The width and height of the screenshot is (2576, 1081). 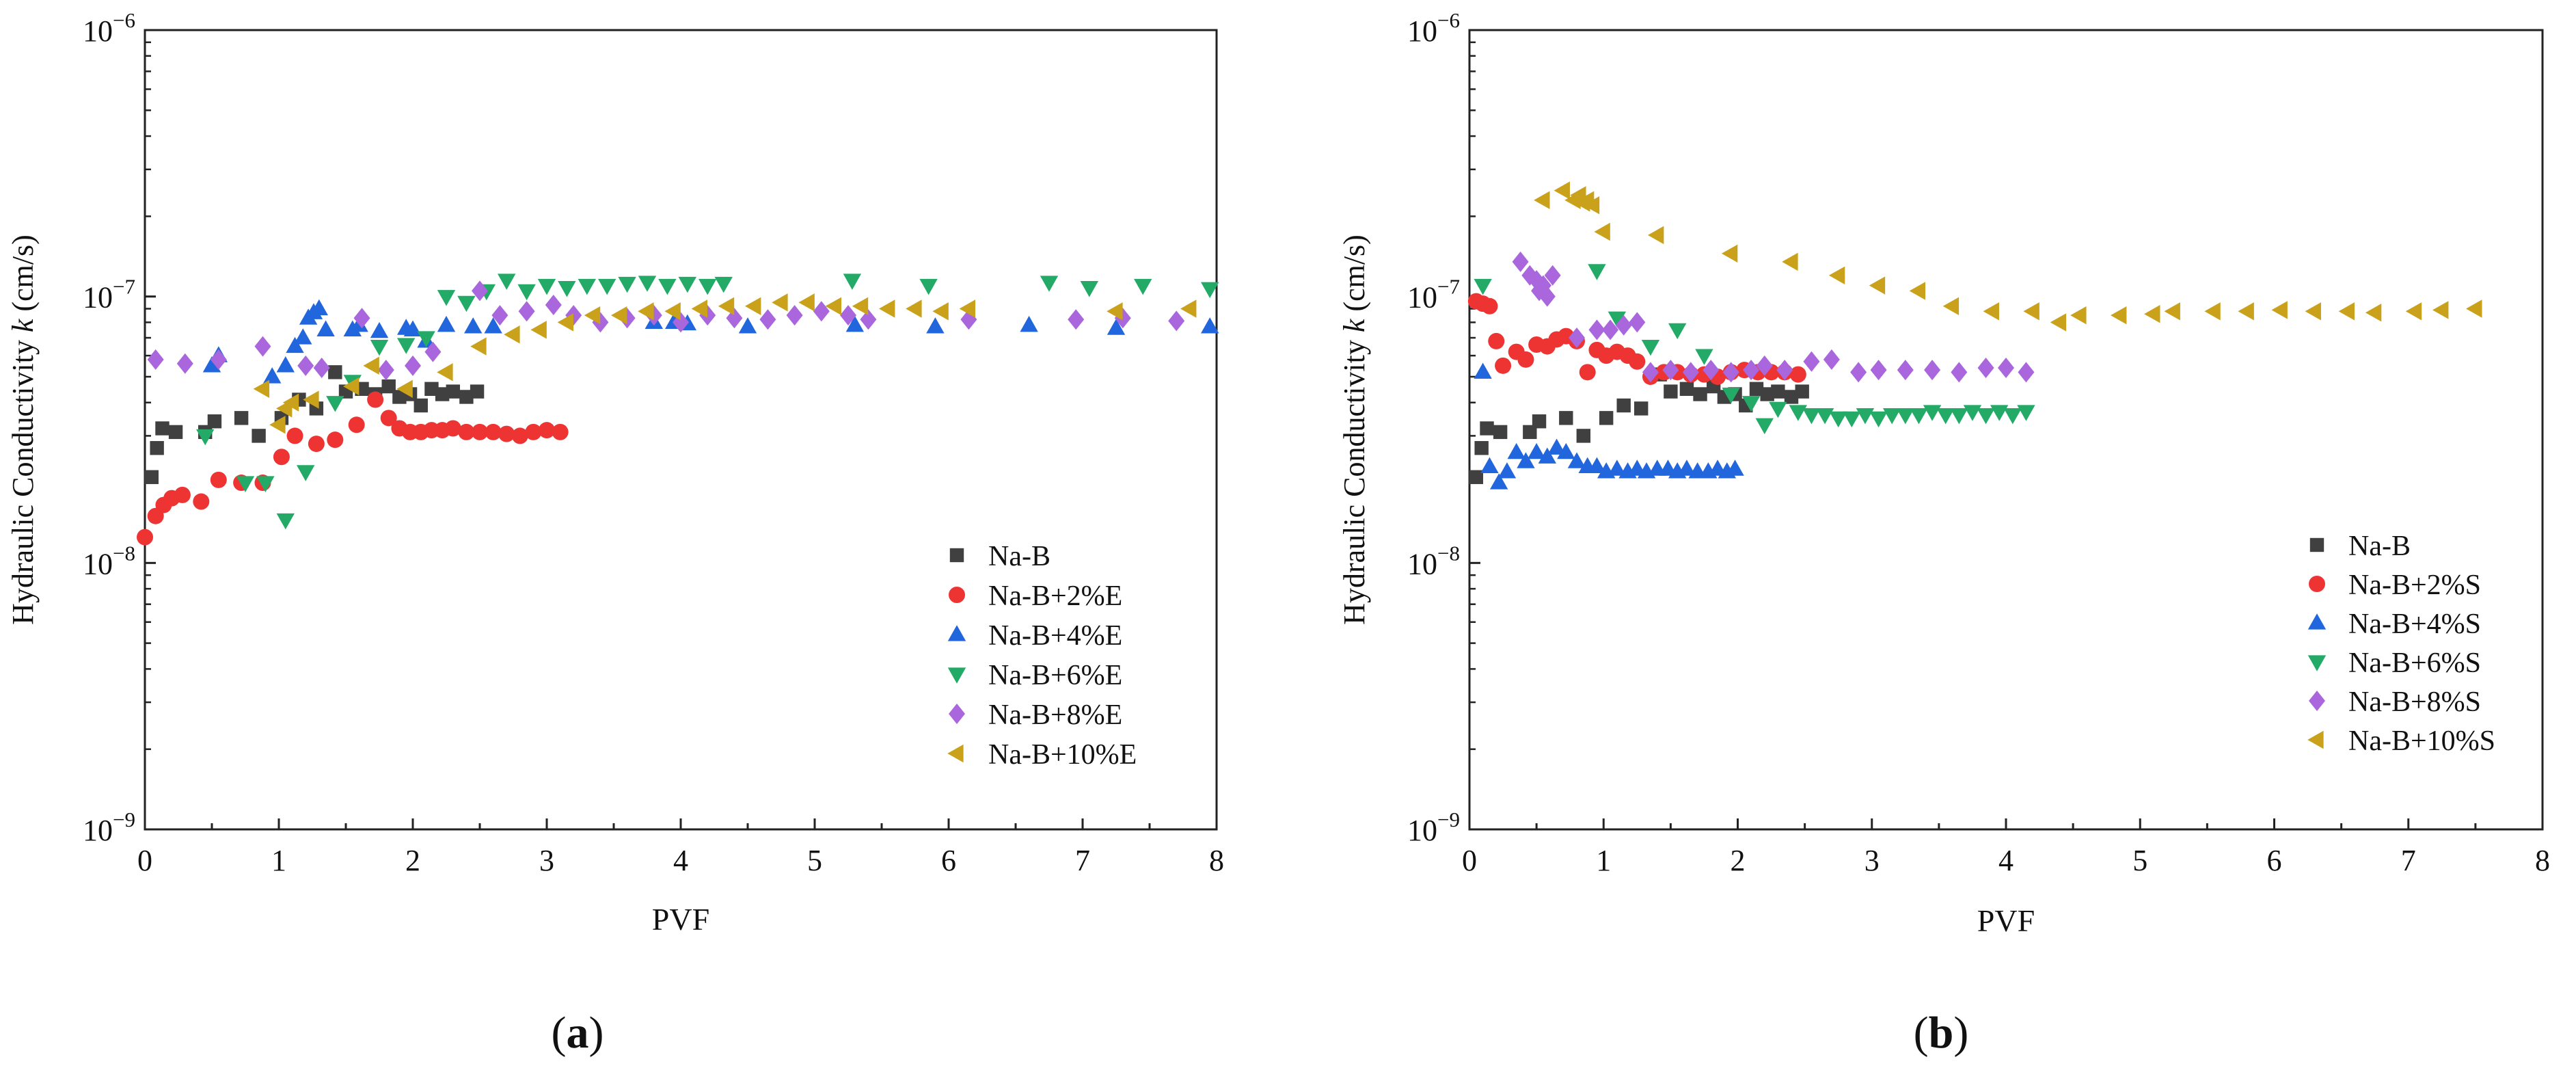 What do you see at coordinates (597, 1033) in the screenshot?
I see `panel-label-close: )` at bounding box center [597, 1033].